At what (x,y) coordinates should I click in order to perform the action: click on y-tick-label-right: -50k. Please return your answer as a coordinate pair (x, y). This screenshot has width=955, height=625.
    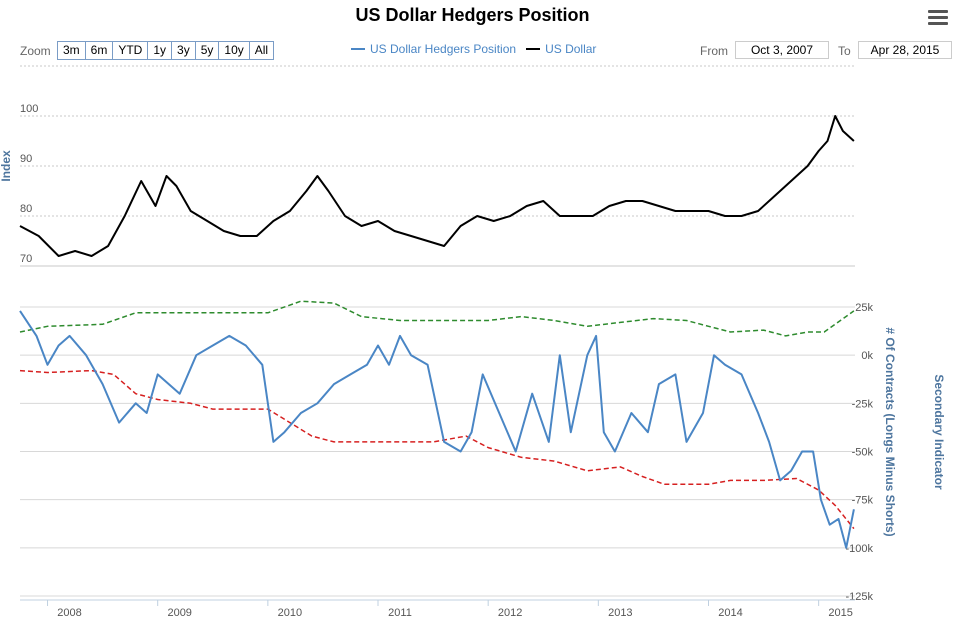
    Looking at the image, I should click on (863, 453).